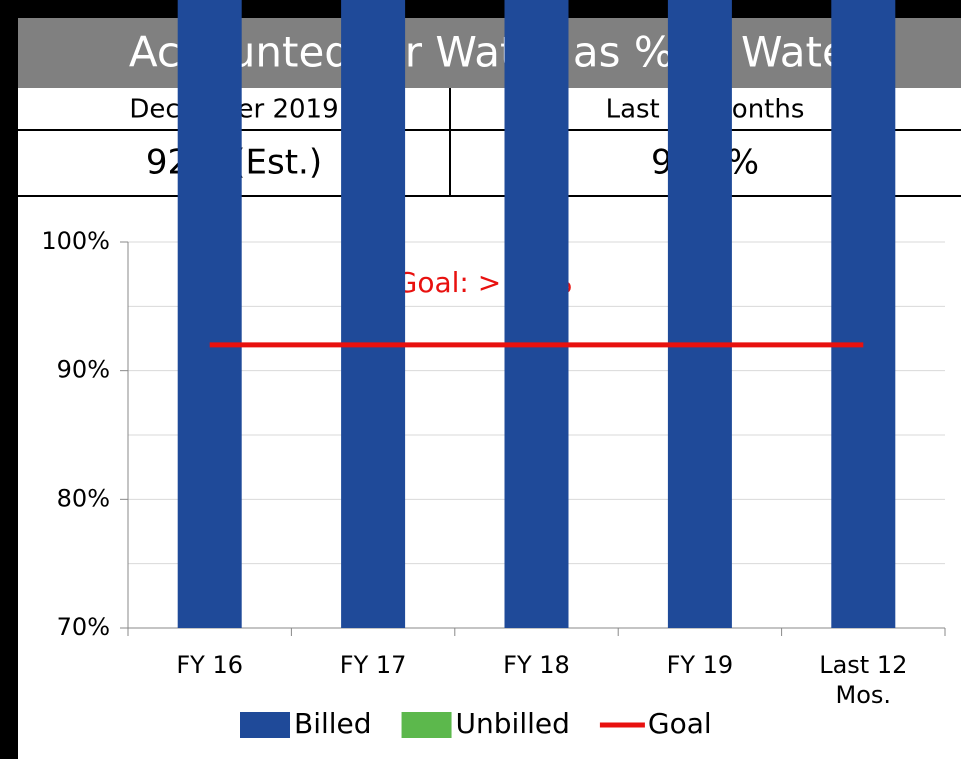  Describe the element at coordinates (480, 9) in the screenshot. I see `top-border` at that location.